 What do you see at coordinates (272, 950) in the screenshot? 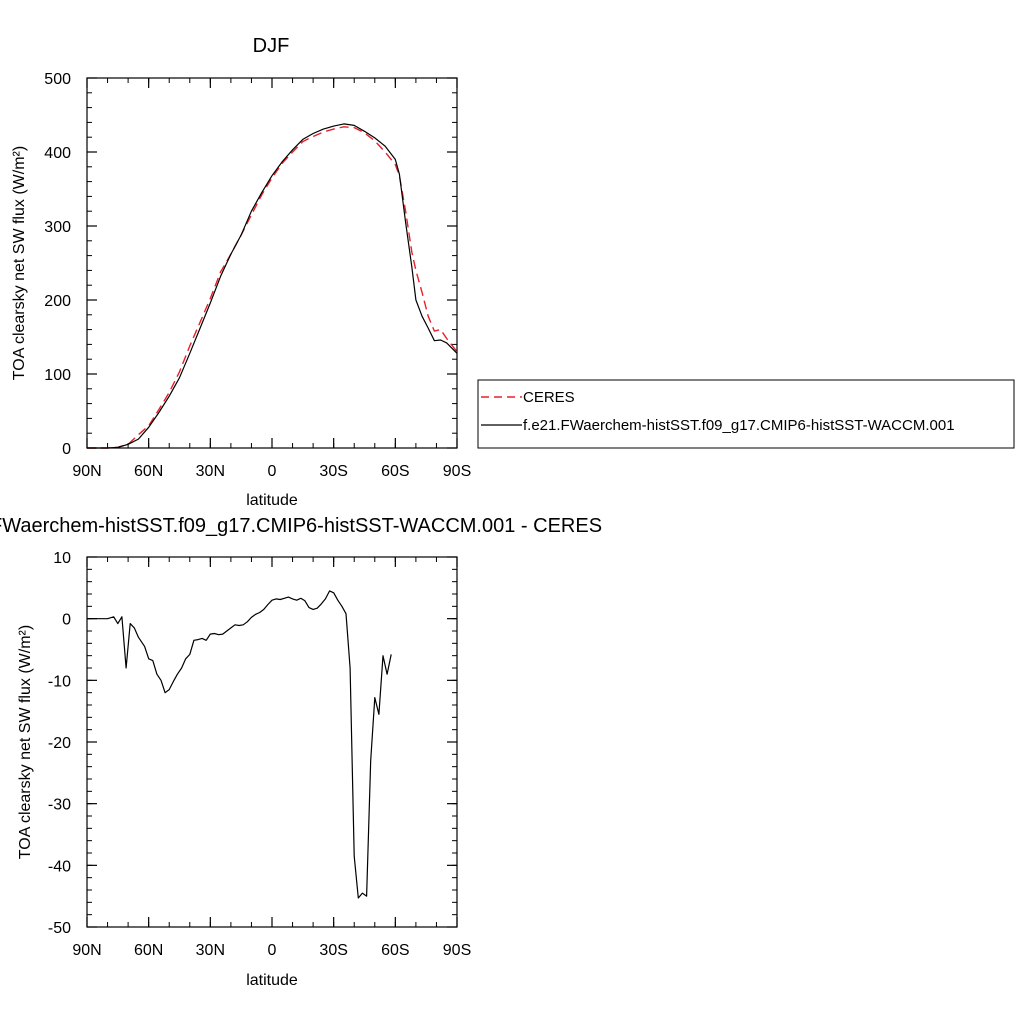
I see `bottom-chart-x-tick-label: 0` at bounding box center [272, 950].